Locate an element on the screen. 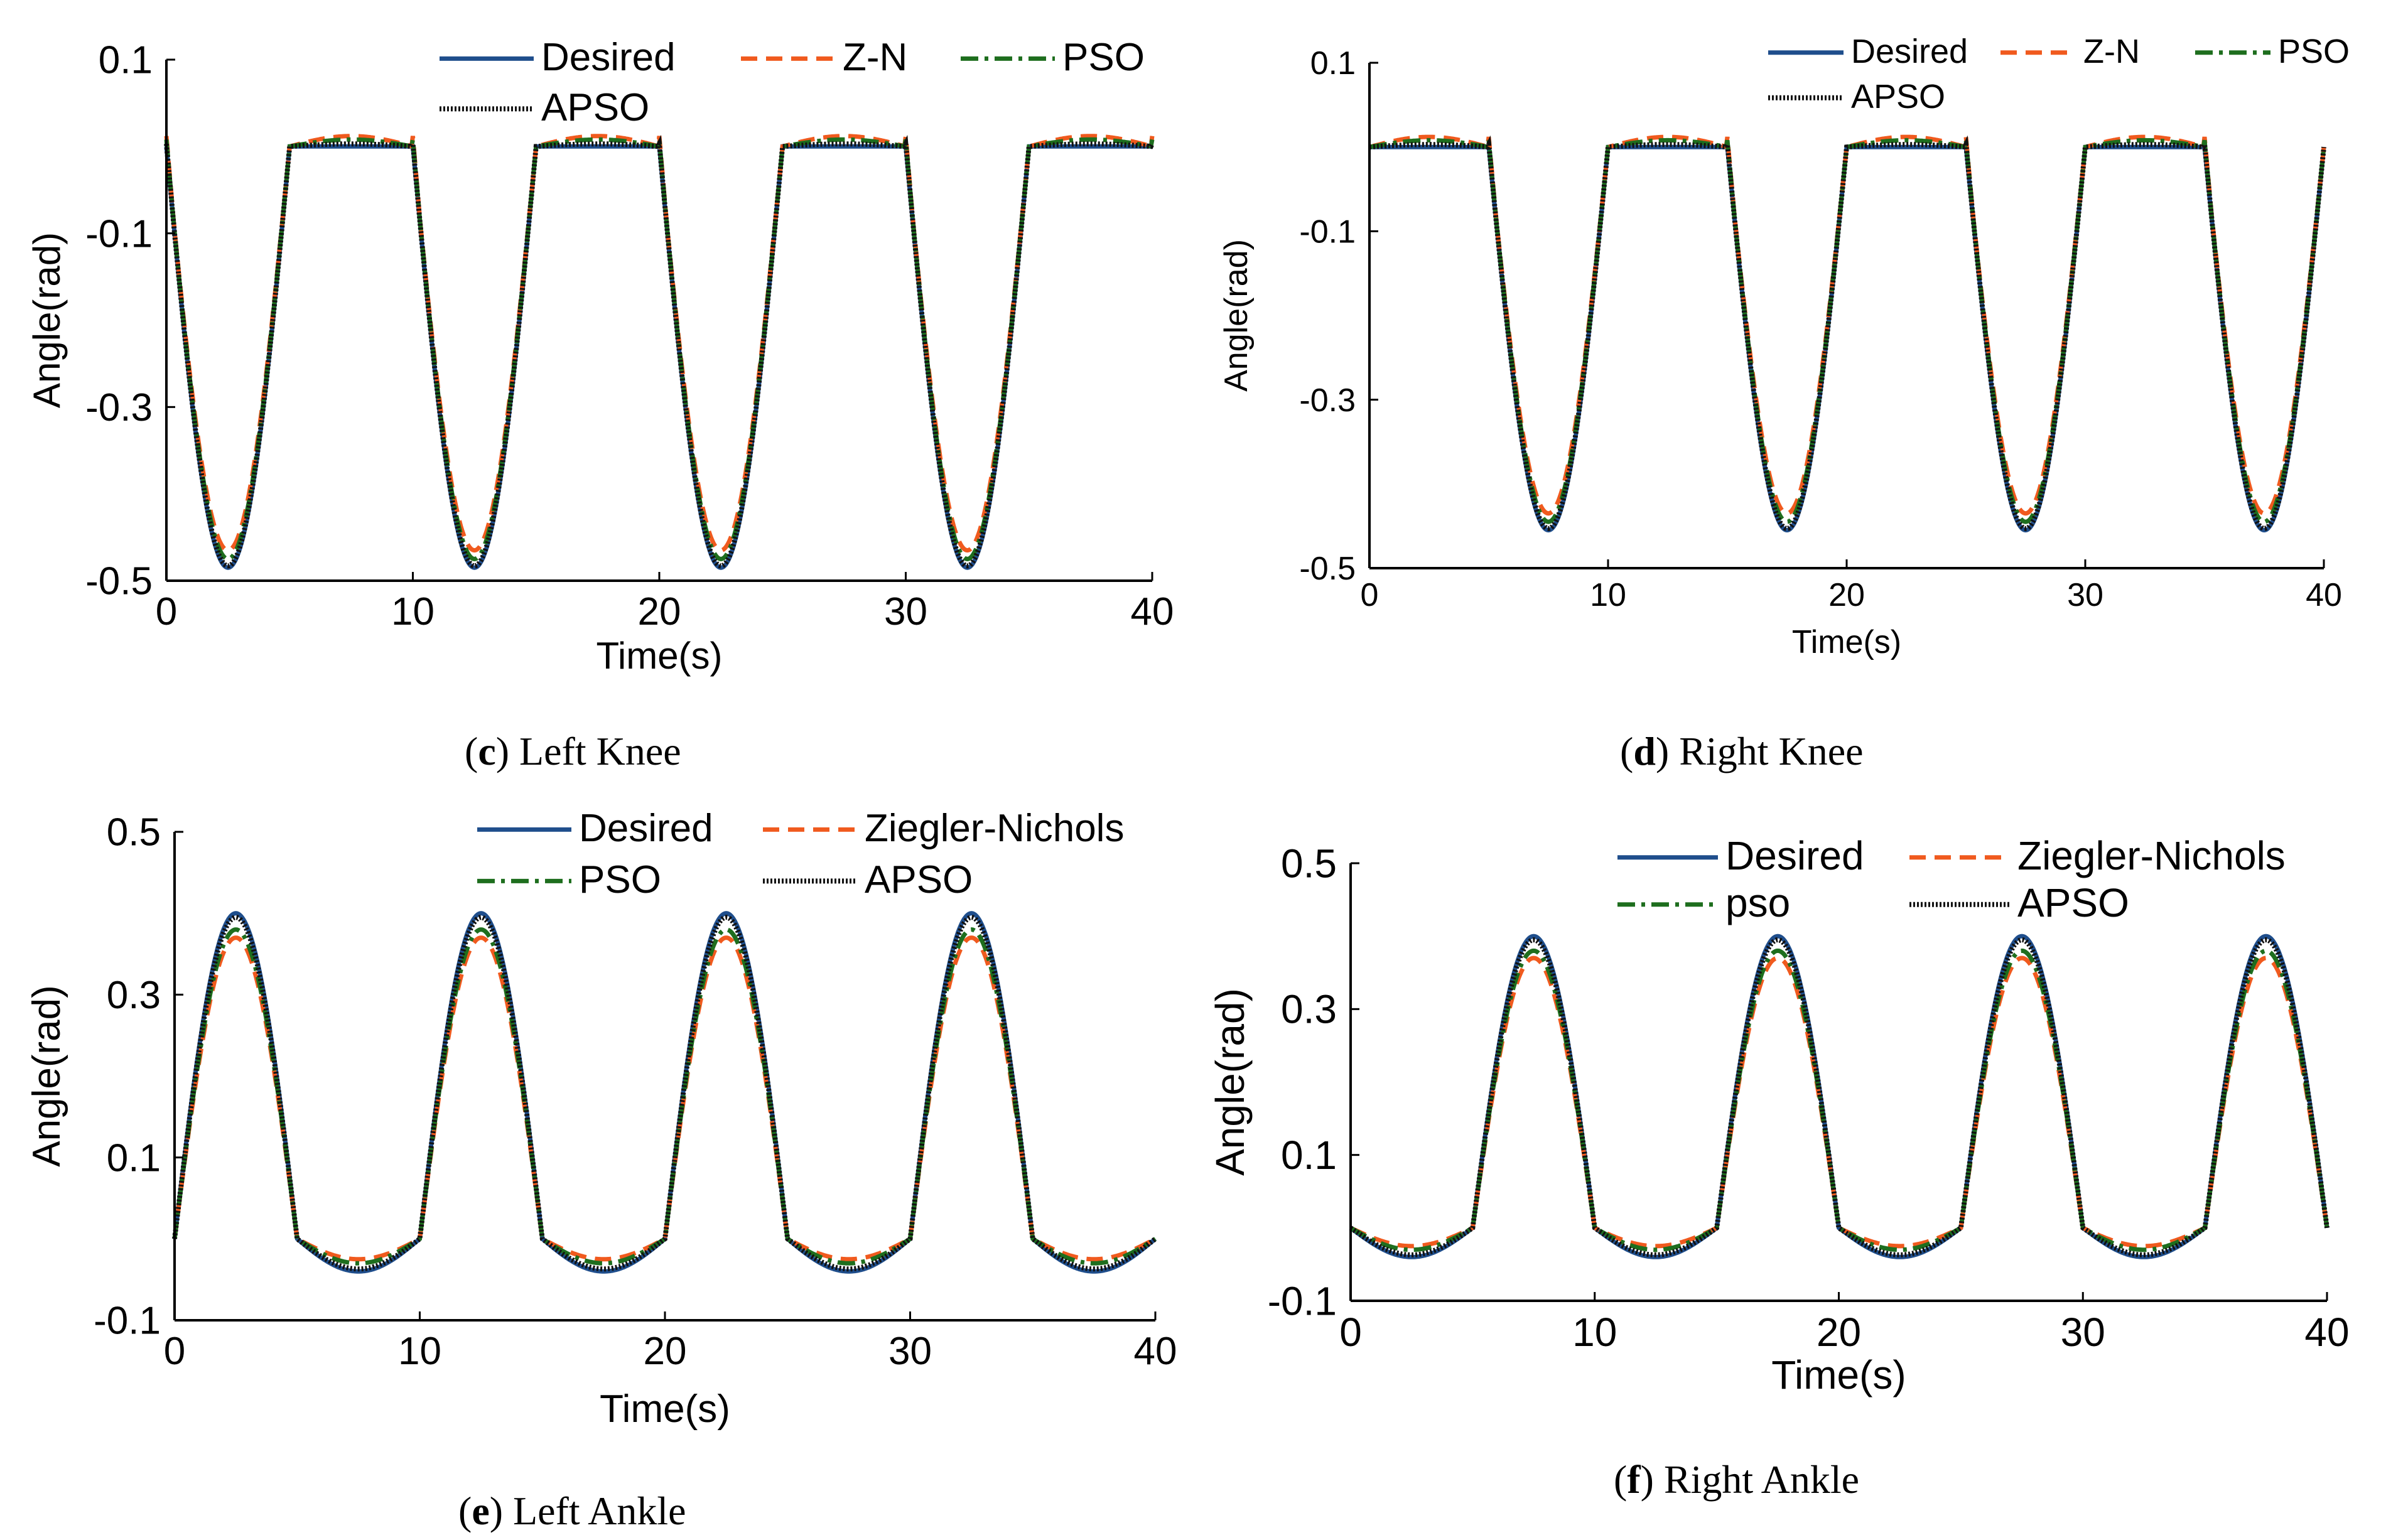 This screenshot has width=2381, height=1540. caption-right-ankle: (f) Right Ankle is located at coordinates (1737, 1479).